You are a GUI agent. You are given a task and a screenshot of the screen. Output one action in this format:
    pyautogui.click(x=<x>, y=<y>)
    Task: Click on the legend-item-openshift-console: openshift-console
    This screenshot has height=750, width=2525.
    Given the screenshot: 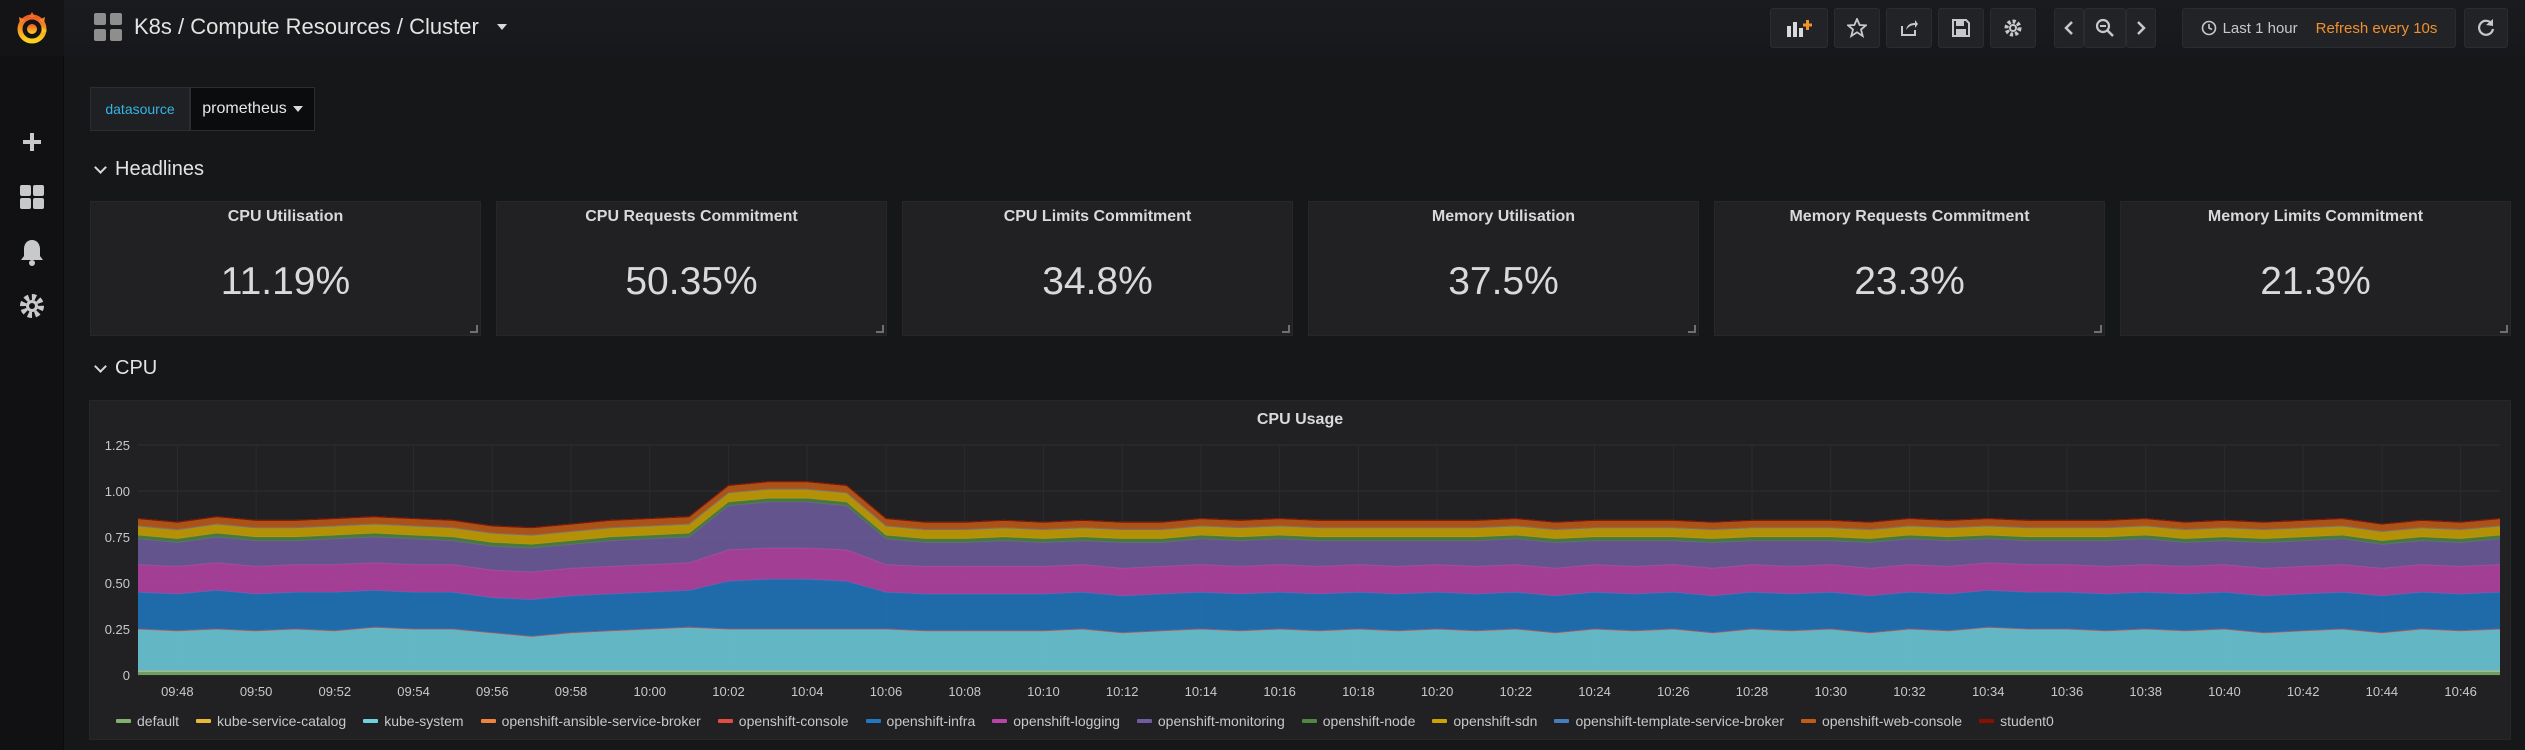 What is the action you would take?
    pyautogui.click(x=783, y=721)
    